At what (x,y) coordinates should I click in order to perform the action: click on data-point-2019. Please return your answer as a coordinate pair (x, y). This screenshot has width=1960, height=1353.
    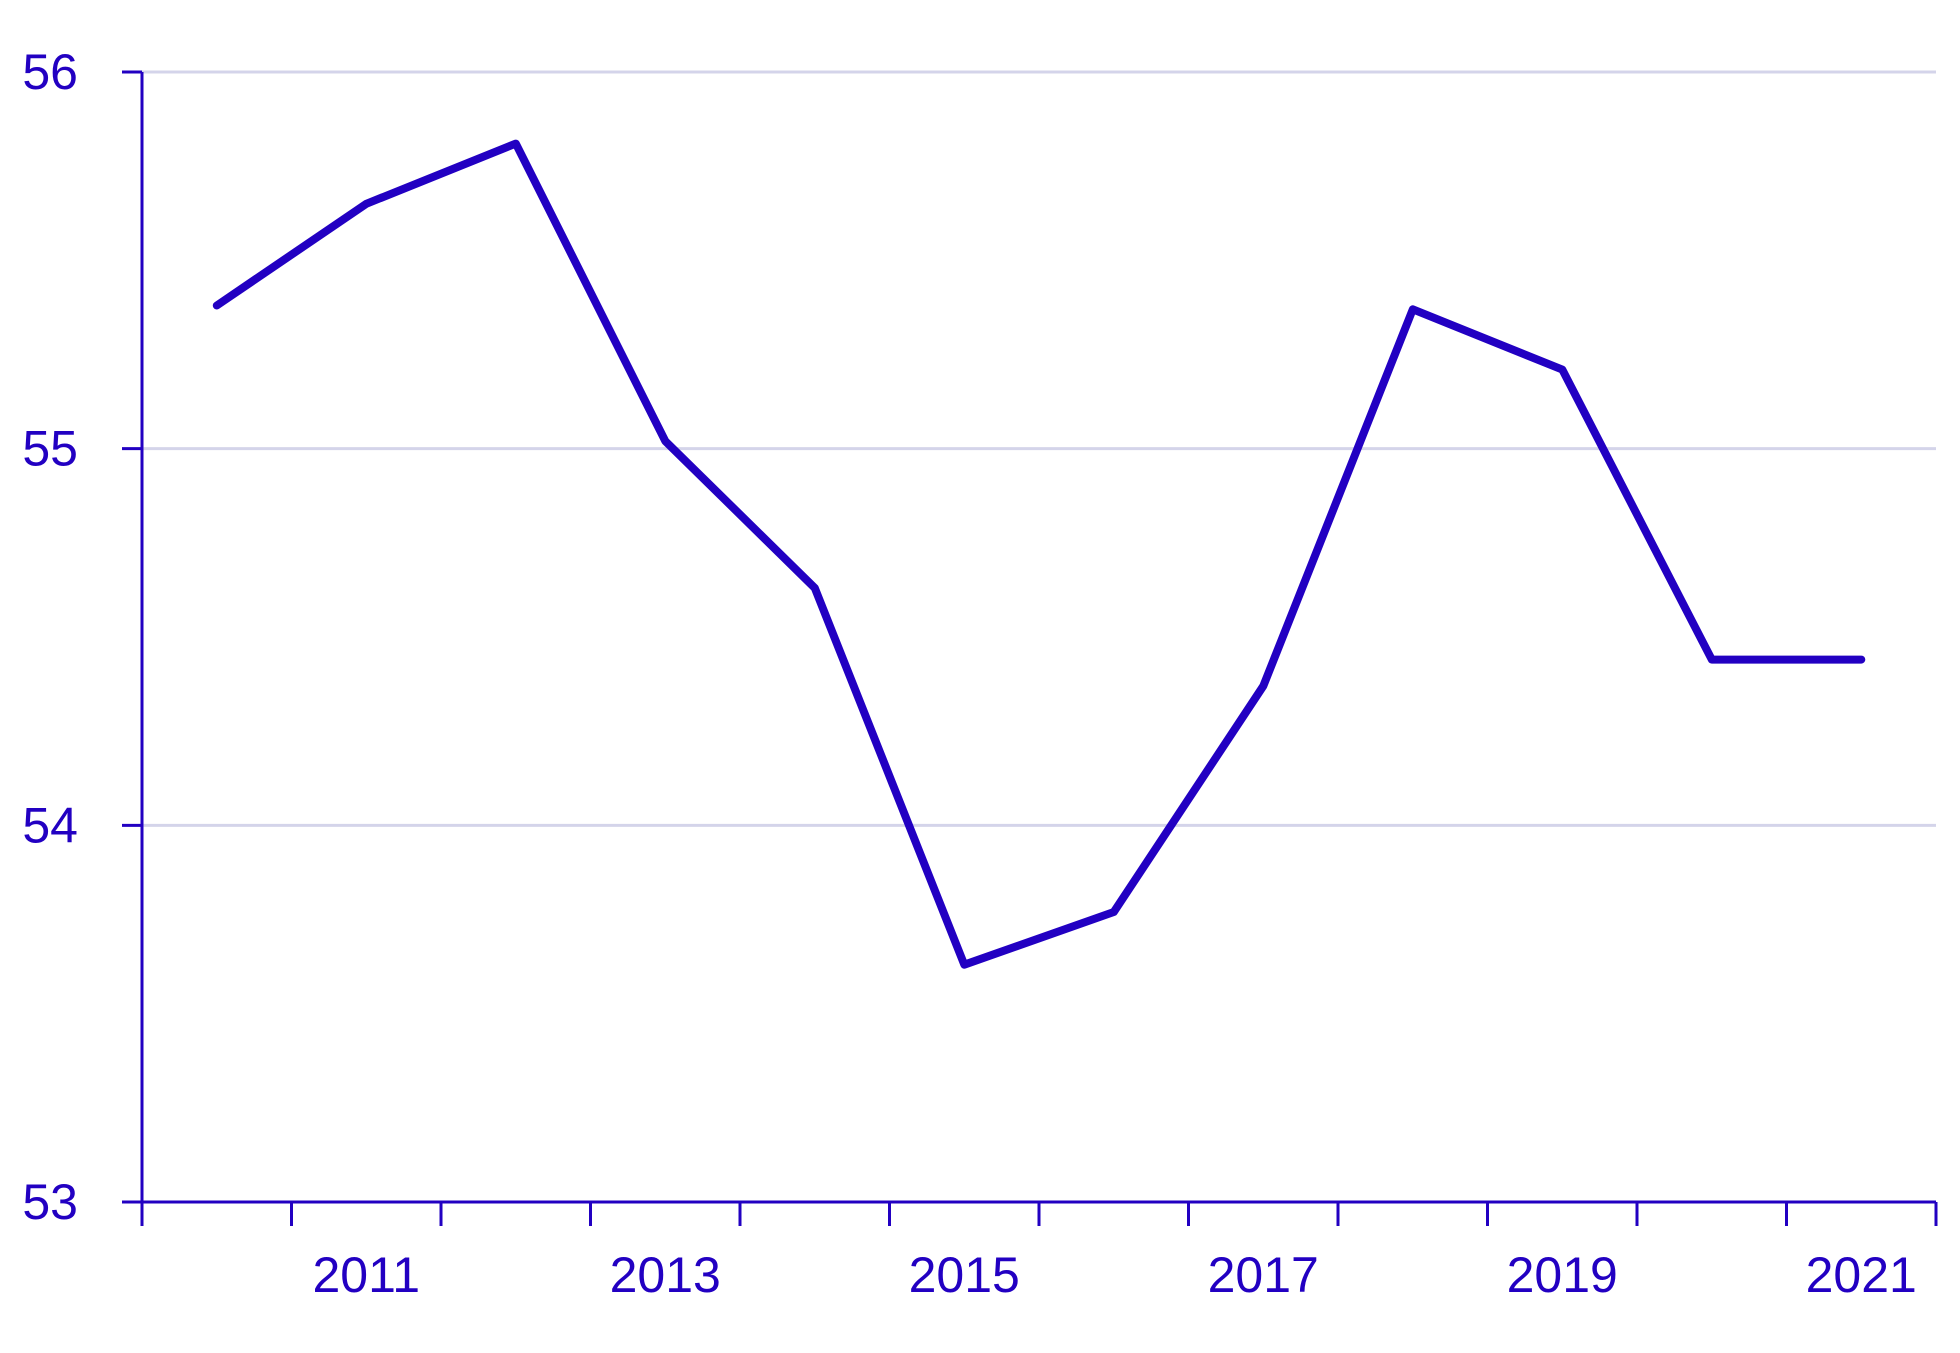
    Looking at the image, I should click on (1562, 370).